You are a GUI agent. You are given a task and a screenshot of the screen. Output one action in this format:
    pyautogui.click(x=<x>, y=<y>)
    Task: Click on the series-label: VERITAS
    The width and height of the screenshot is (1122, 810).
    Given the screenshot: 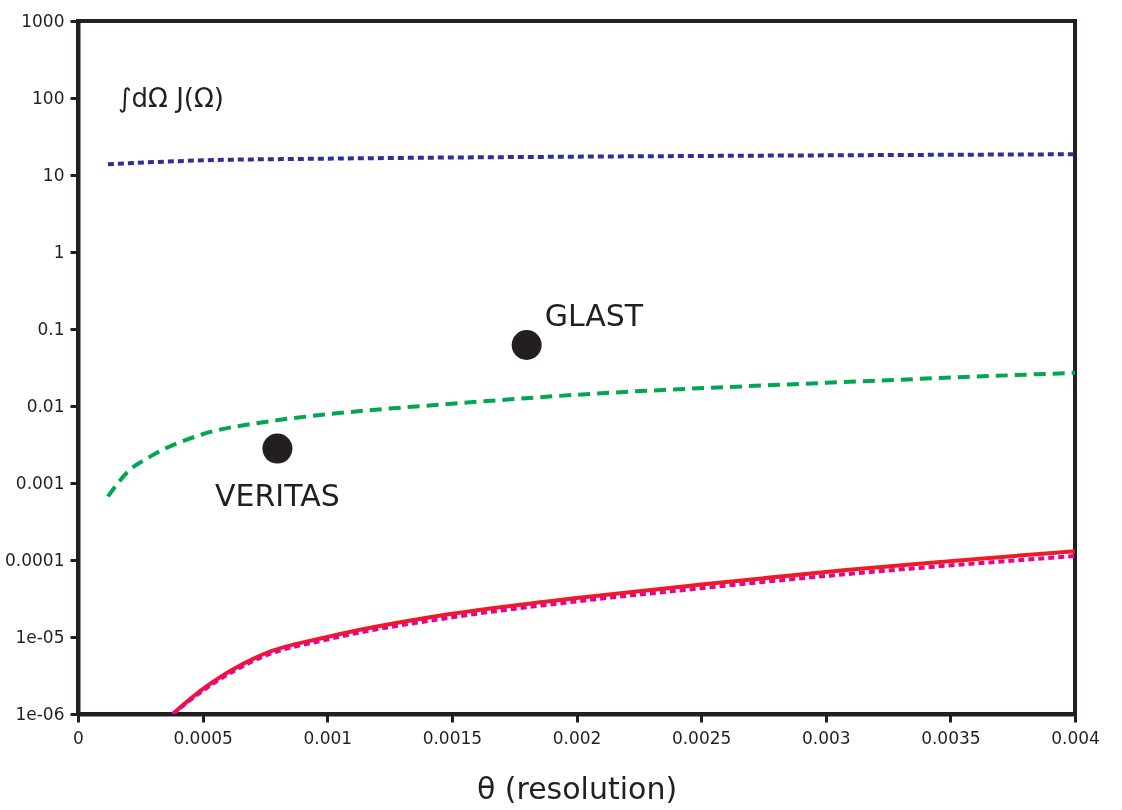 What is the action you would take?
    pyautogui.click(x=277, y=495)
    